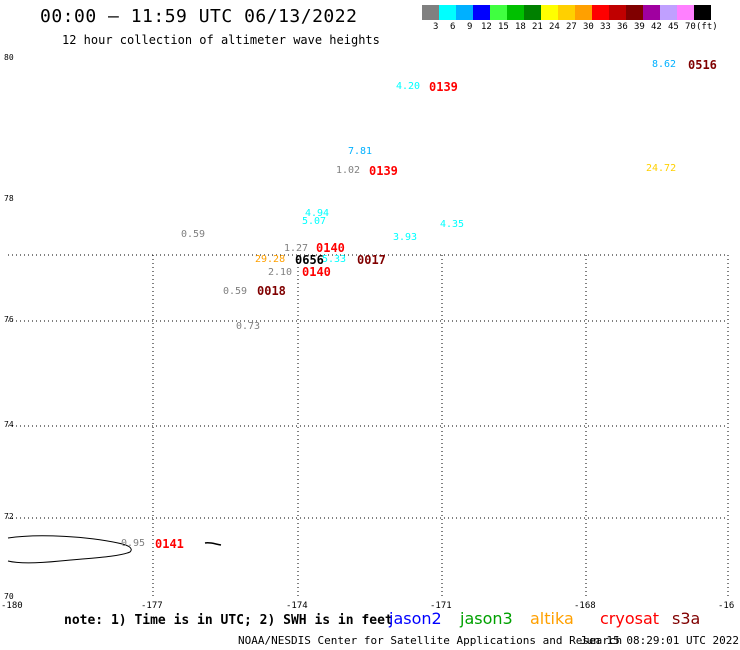 Image resolution: width=740 pixels, height=650 pixels. What do you see at coordinates (9, 424) in the screenshot?
I see `lat-label: 74` at bounding box center [9, 424].